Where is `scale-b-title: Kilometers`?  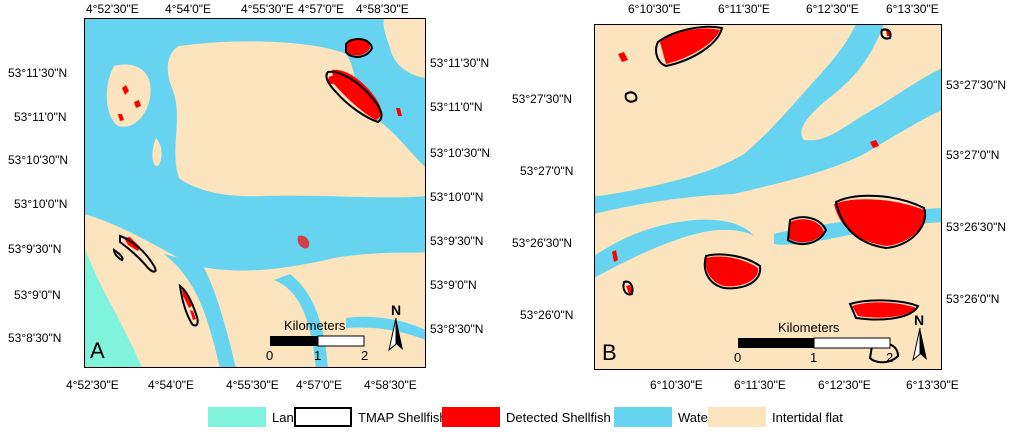 scale-b-title: Kilometers is located at coordinates (809, 327).